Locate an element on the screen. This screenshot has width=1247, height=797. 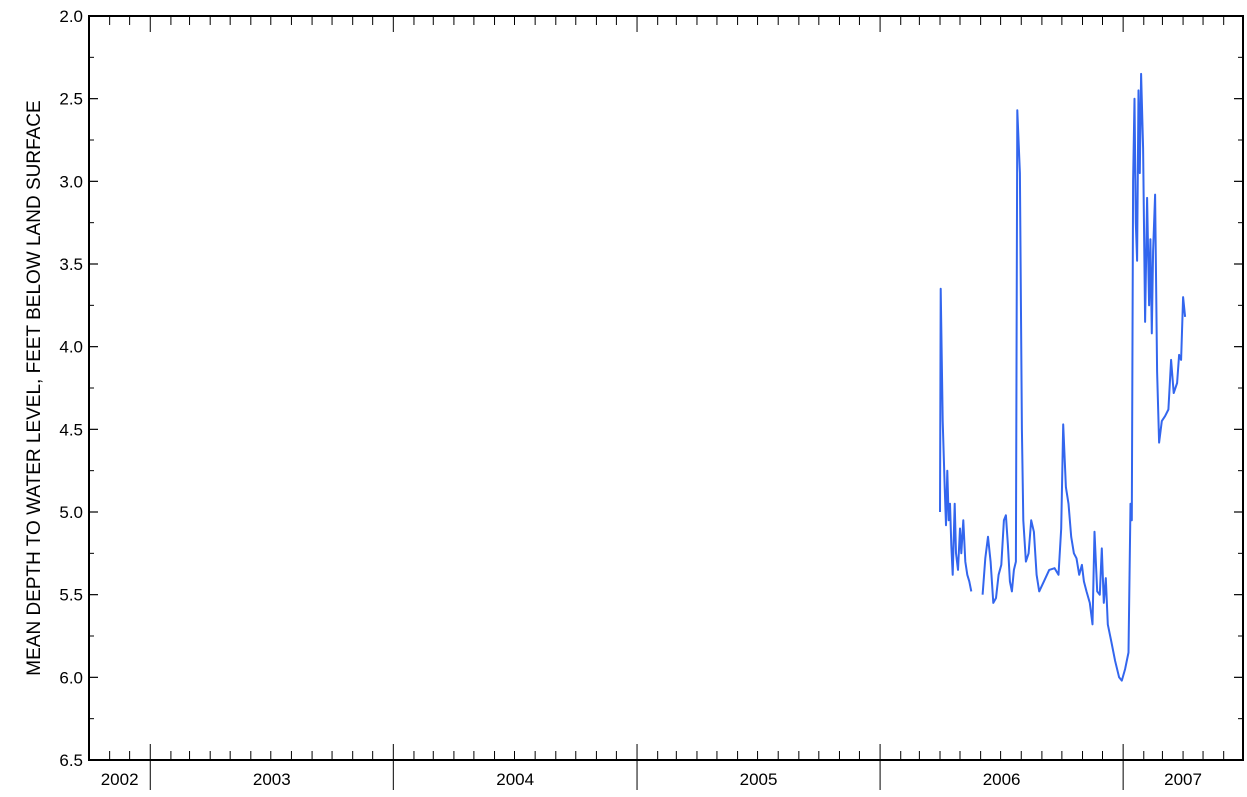
x-tick-label: 2003 is located at coordinates (272, 779).